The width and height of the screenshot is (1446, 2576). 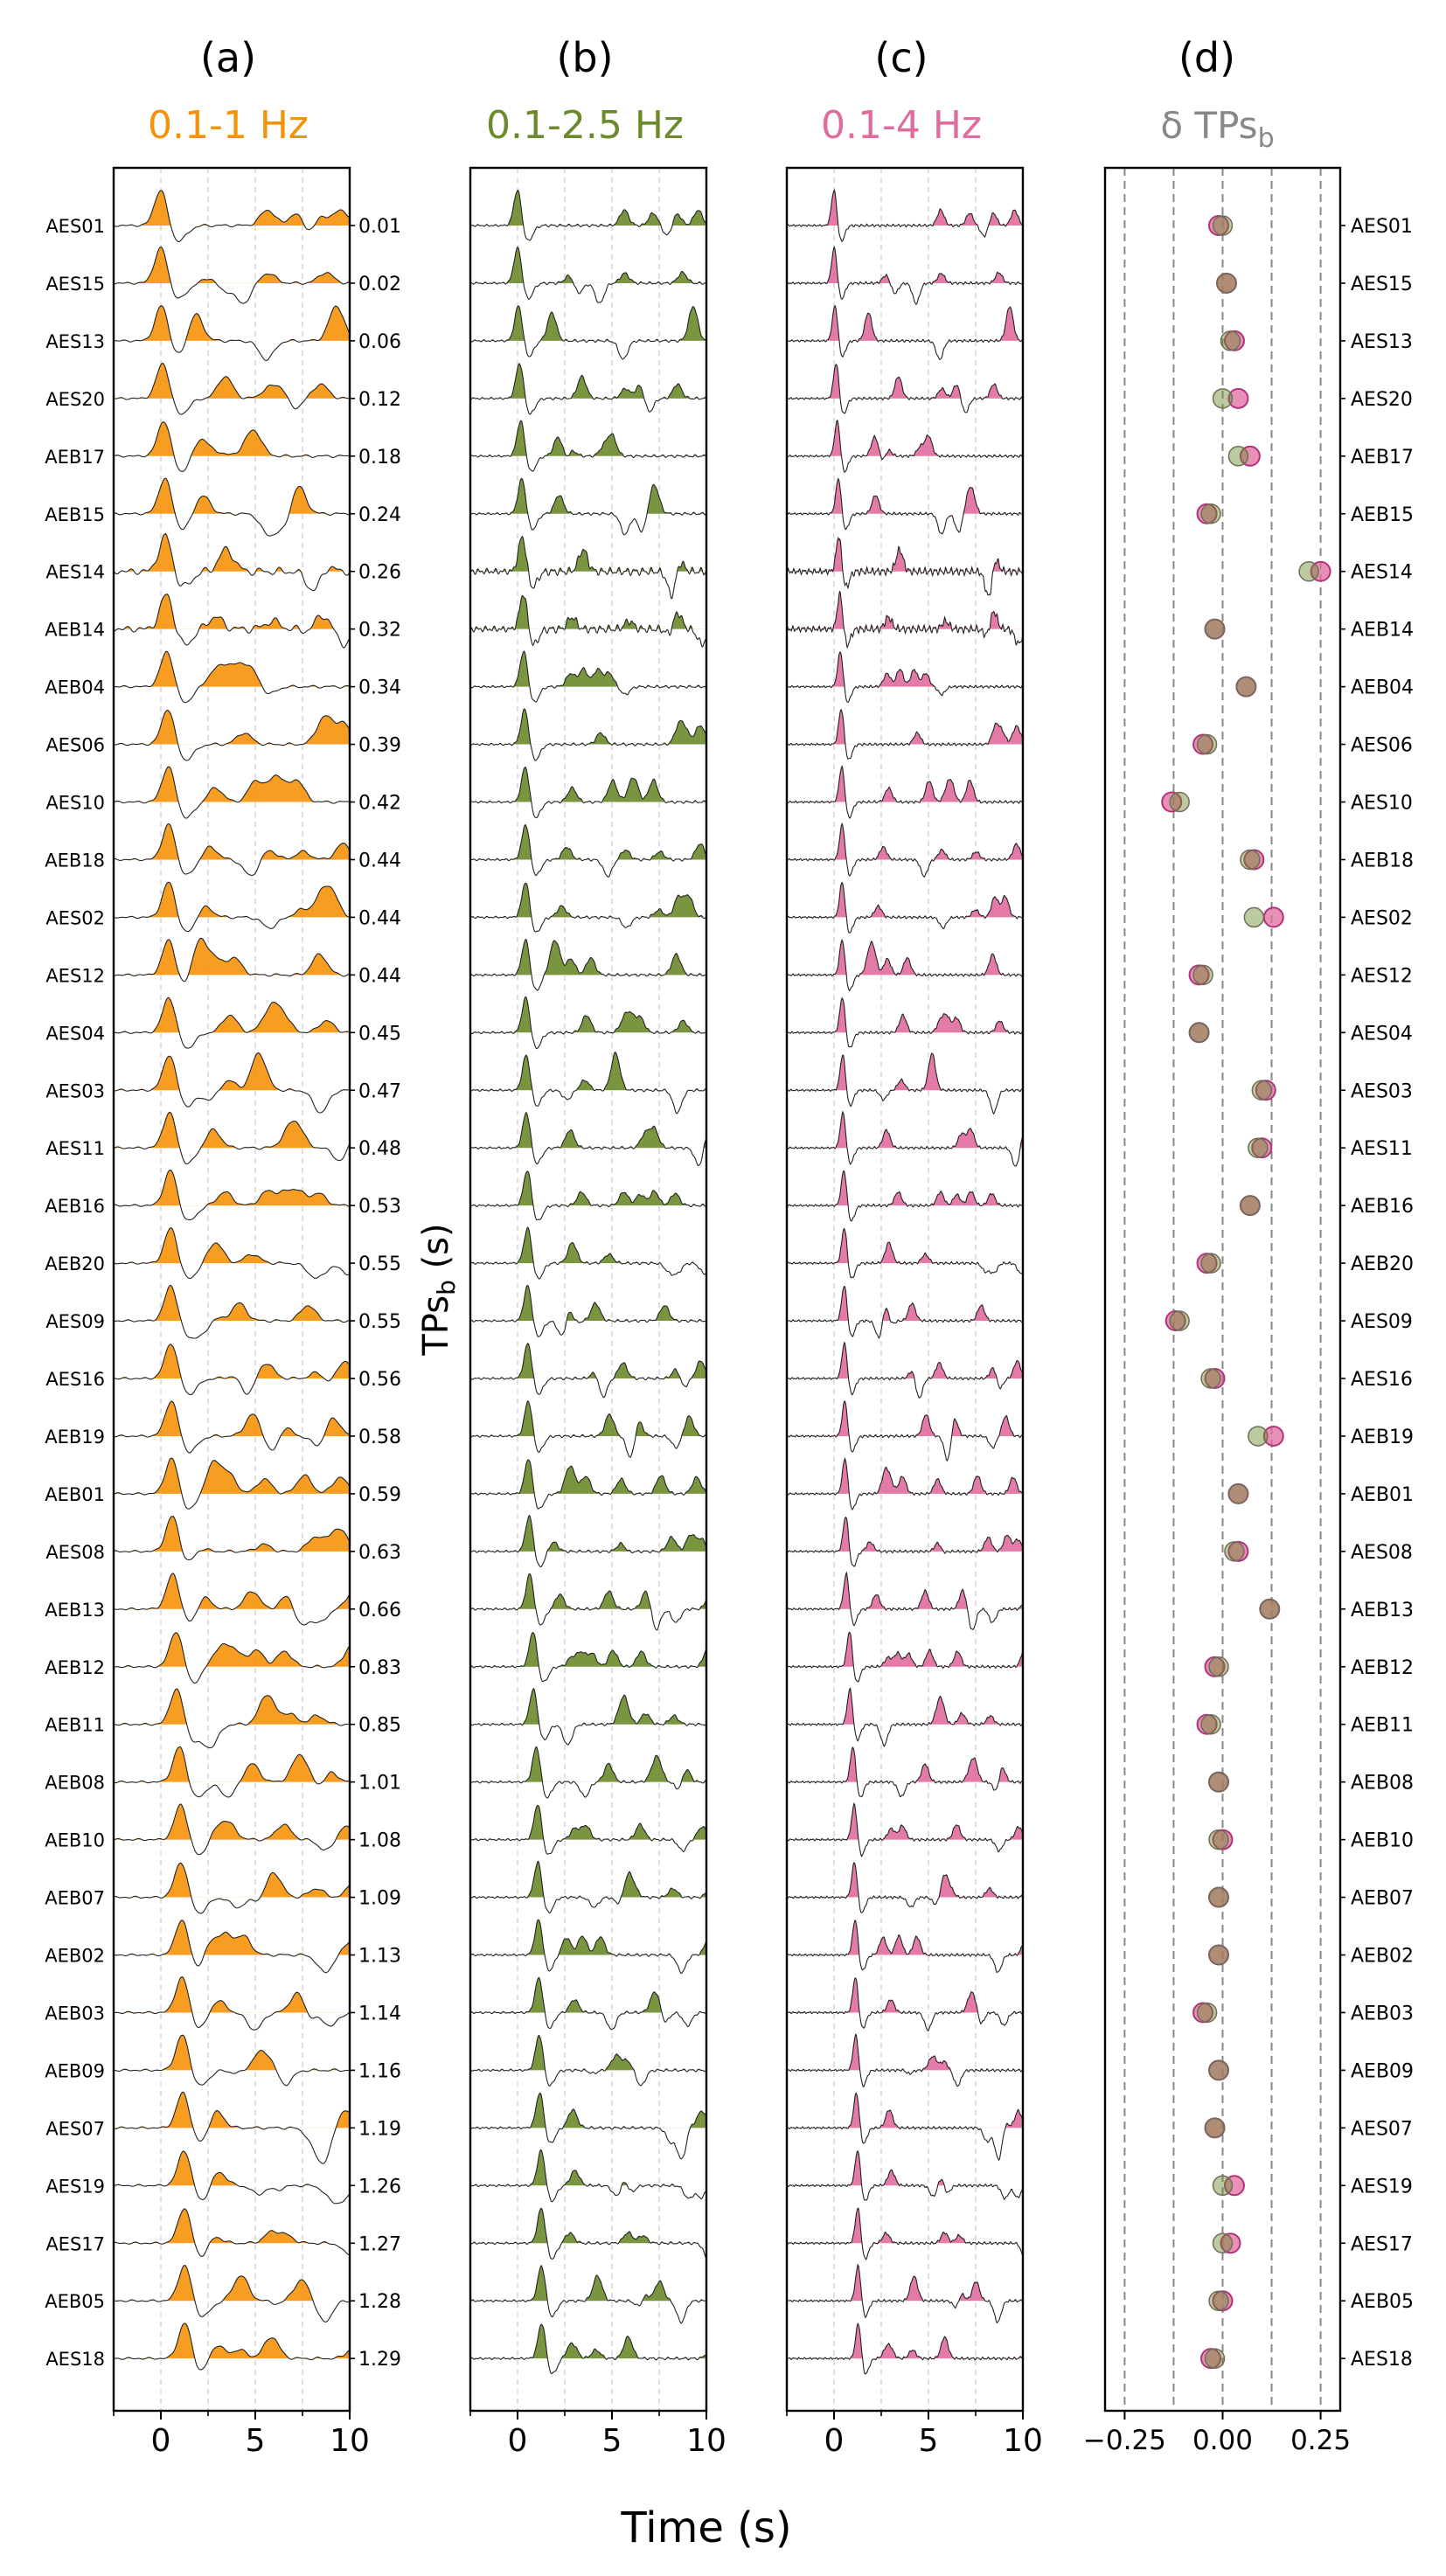 What do you see at coordinates (379, 804) in the screenshot?
I see `tps-value: 0.42` at bounding box center [379, 804].